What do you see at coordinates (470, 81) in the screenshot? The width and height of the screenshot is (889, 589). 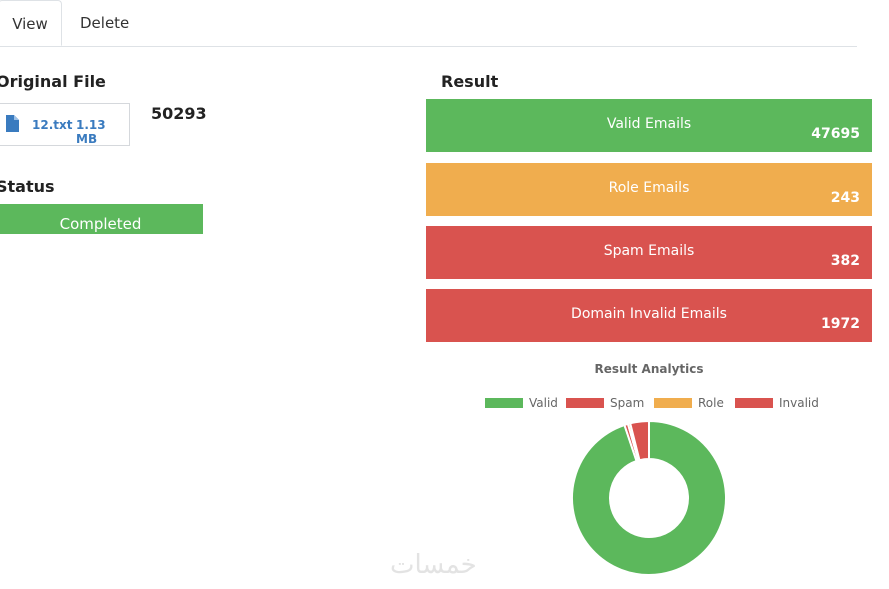 I see `result-title: Result` at bounding box center [470, 81].